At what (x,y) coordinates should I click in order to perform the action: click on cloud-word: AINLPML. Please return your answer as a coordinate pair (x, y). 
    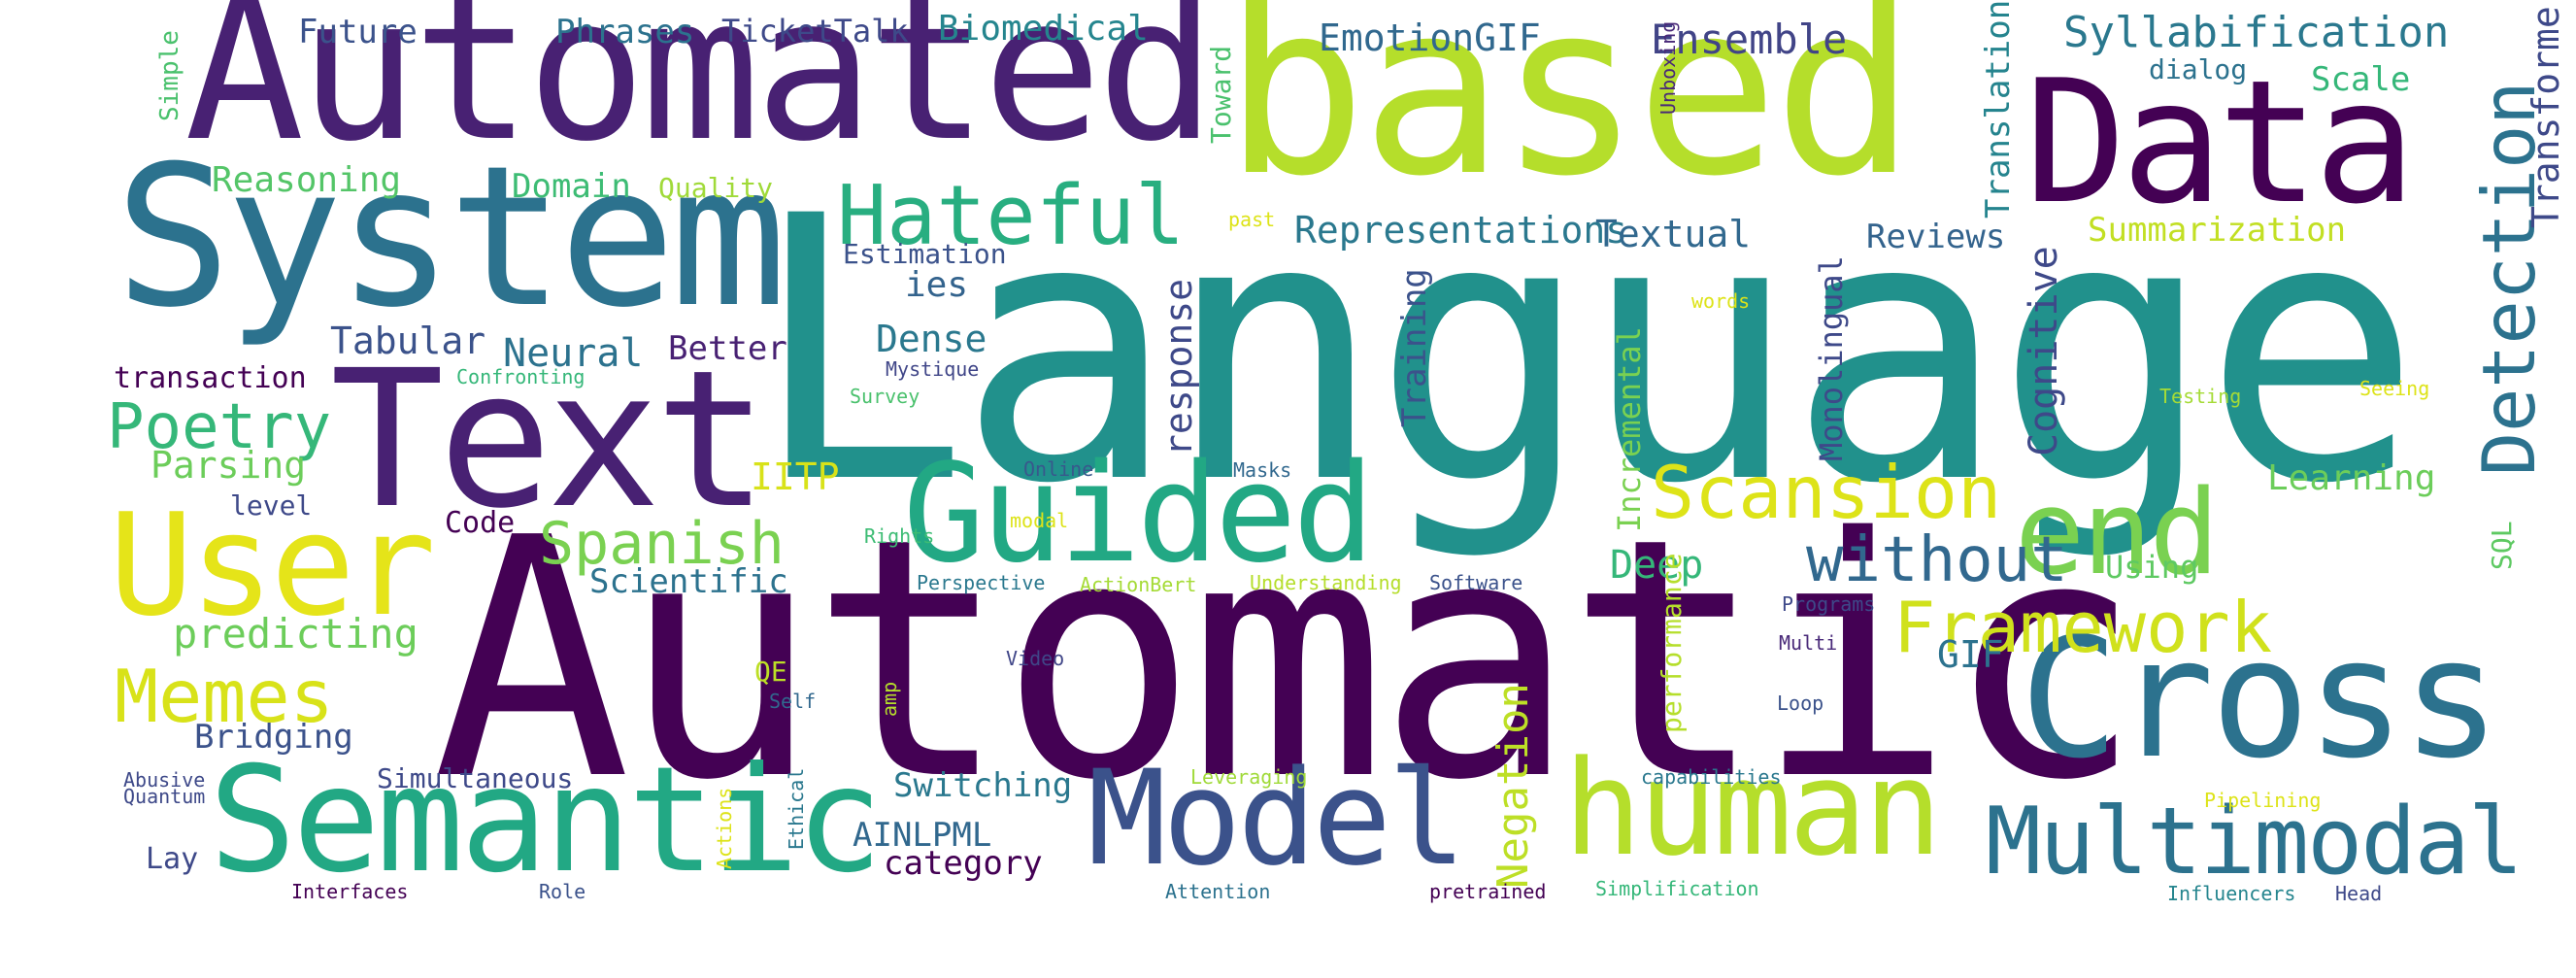
    Looking at the image, I should click on (923, 835).